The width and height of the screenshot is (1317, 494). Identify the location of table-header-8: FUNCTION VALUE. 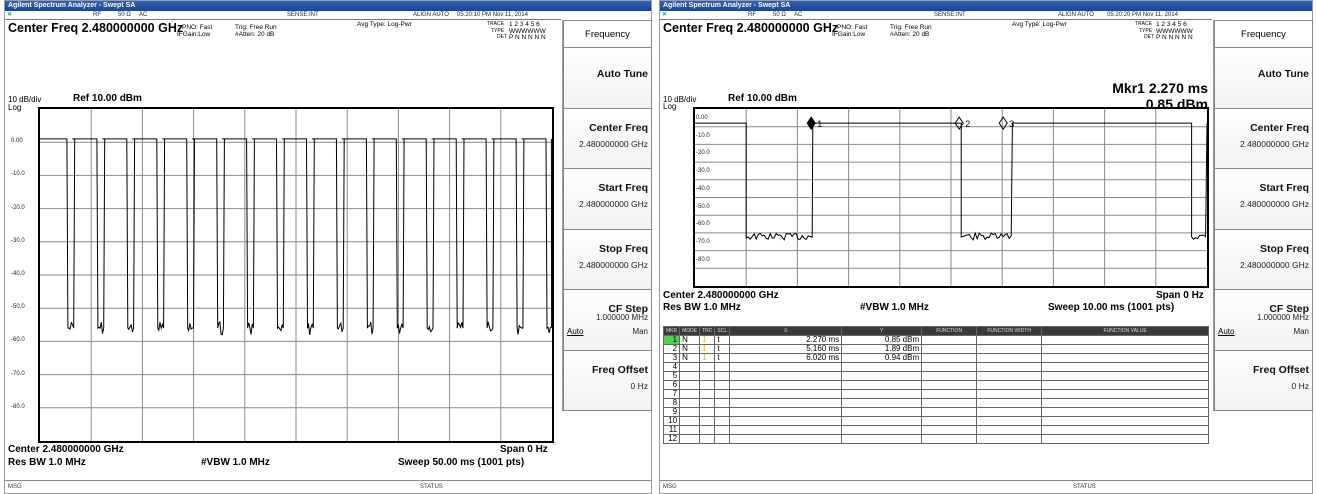
(1125, 331).